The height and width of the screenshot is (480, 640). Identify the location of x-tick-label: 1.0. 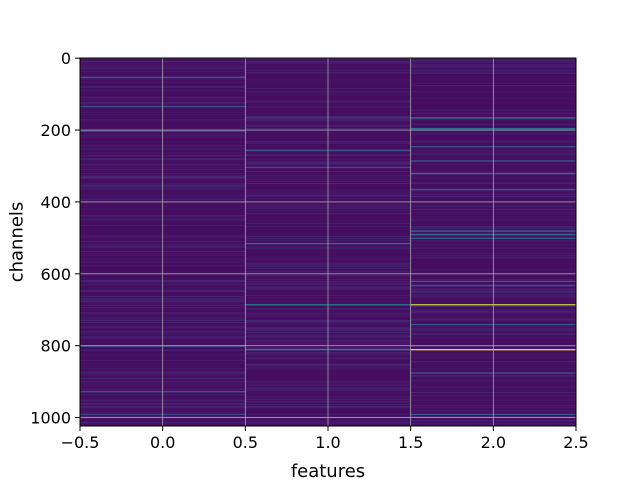
(327, 442).